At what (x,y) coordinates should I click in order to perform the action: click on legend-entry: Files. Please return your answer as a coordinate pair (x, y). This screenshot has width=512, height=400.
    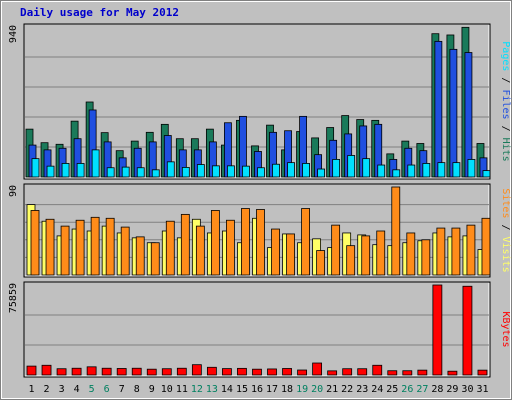
    Looking at the image, I should click on (505, 104).